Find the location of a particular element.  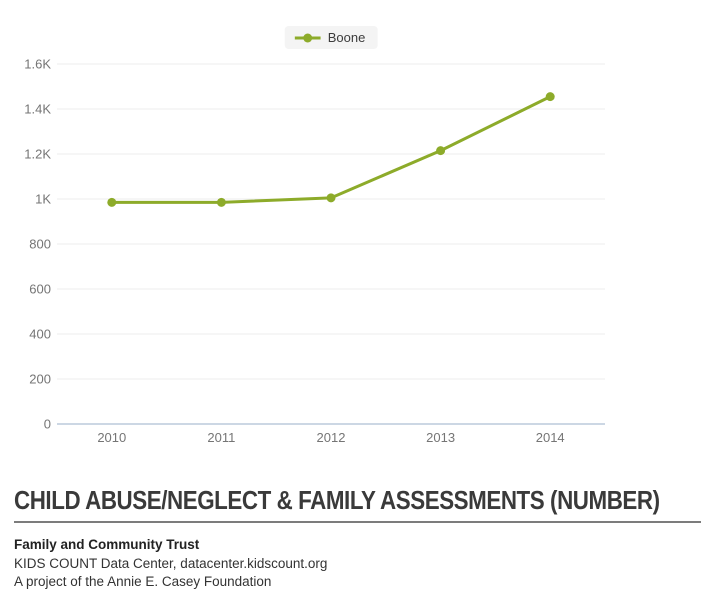

x-tick-label: 2012 is located at coordinates (331, 437).